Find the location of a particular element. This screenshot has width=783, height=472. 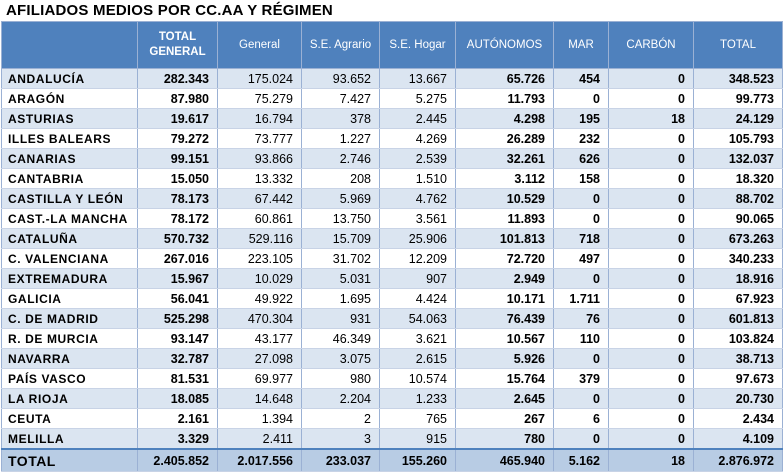

autonomos-cell: 10.529 is located at coordinates (504, 198).